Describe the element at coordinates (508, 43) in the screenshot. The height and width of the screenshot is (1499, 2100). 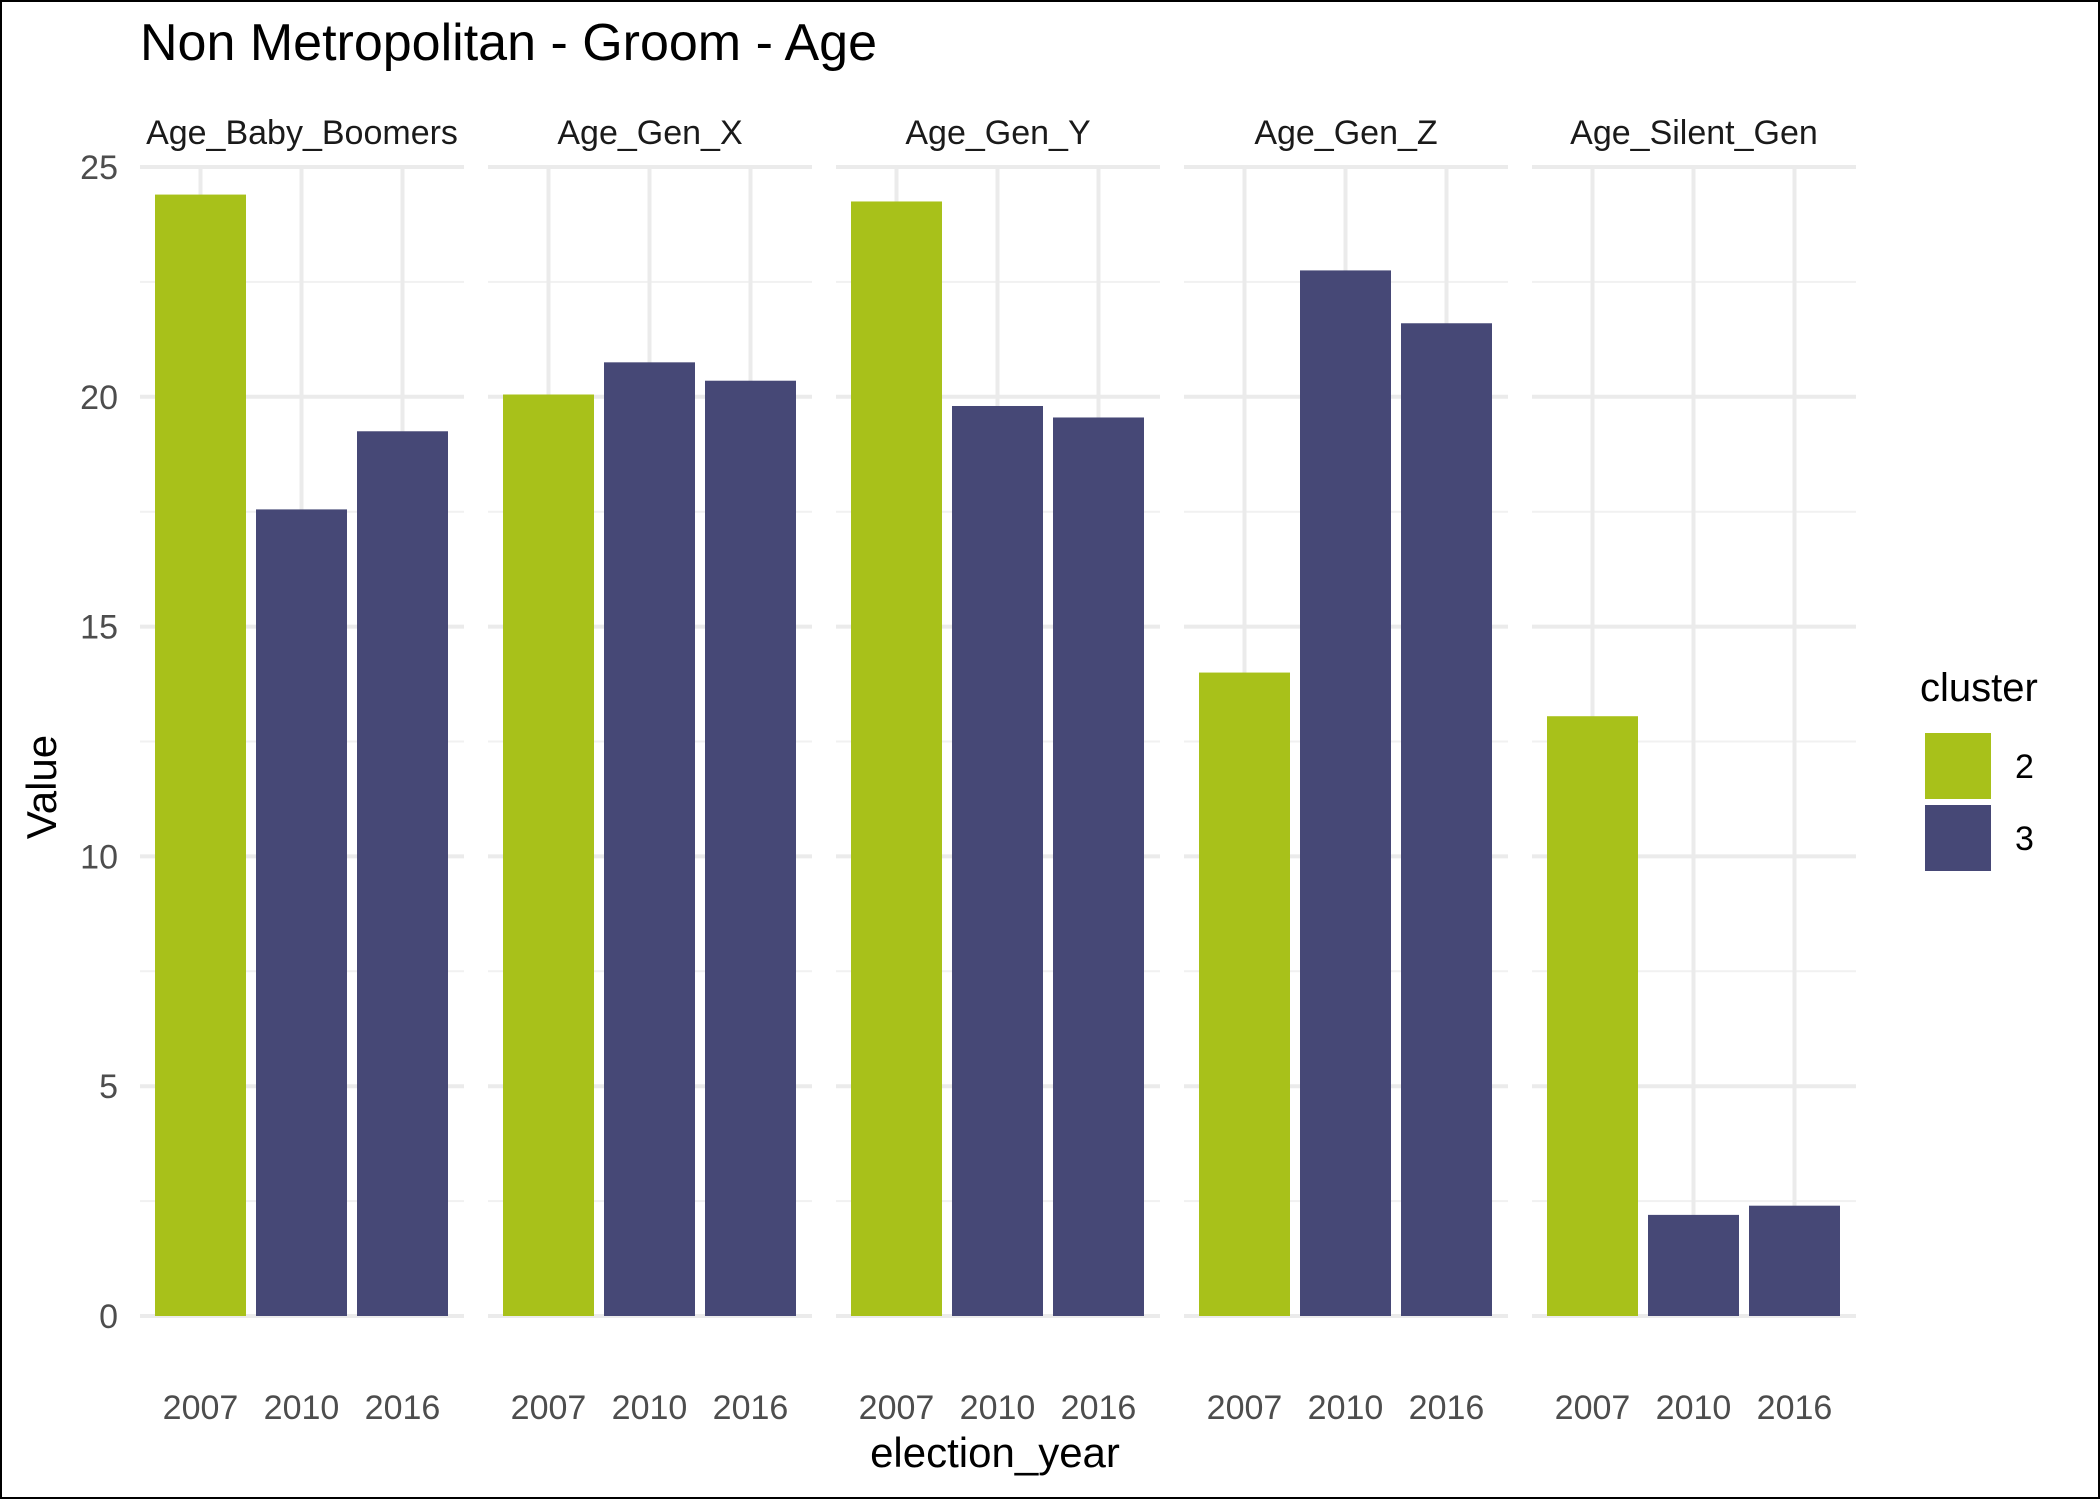
I see `chart-title: Non Metropolitan - Groom - Age` at that location.